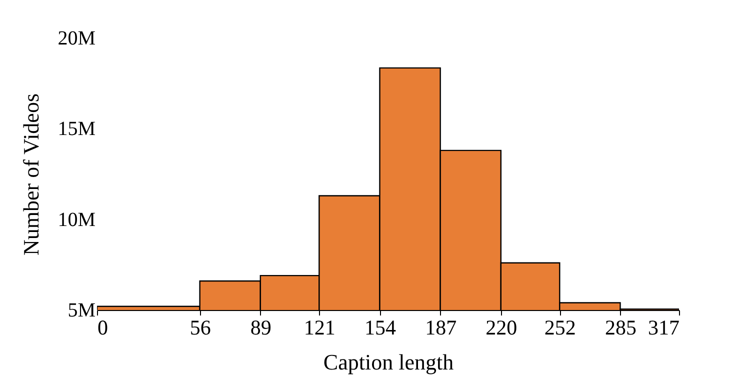  What do you see at coordinates (77, 129) in the screenshot?
I see `y-tick-label: 15M` at bounding box center [77, 129].